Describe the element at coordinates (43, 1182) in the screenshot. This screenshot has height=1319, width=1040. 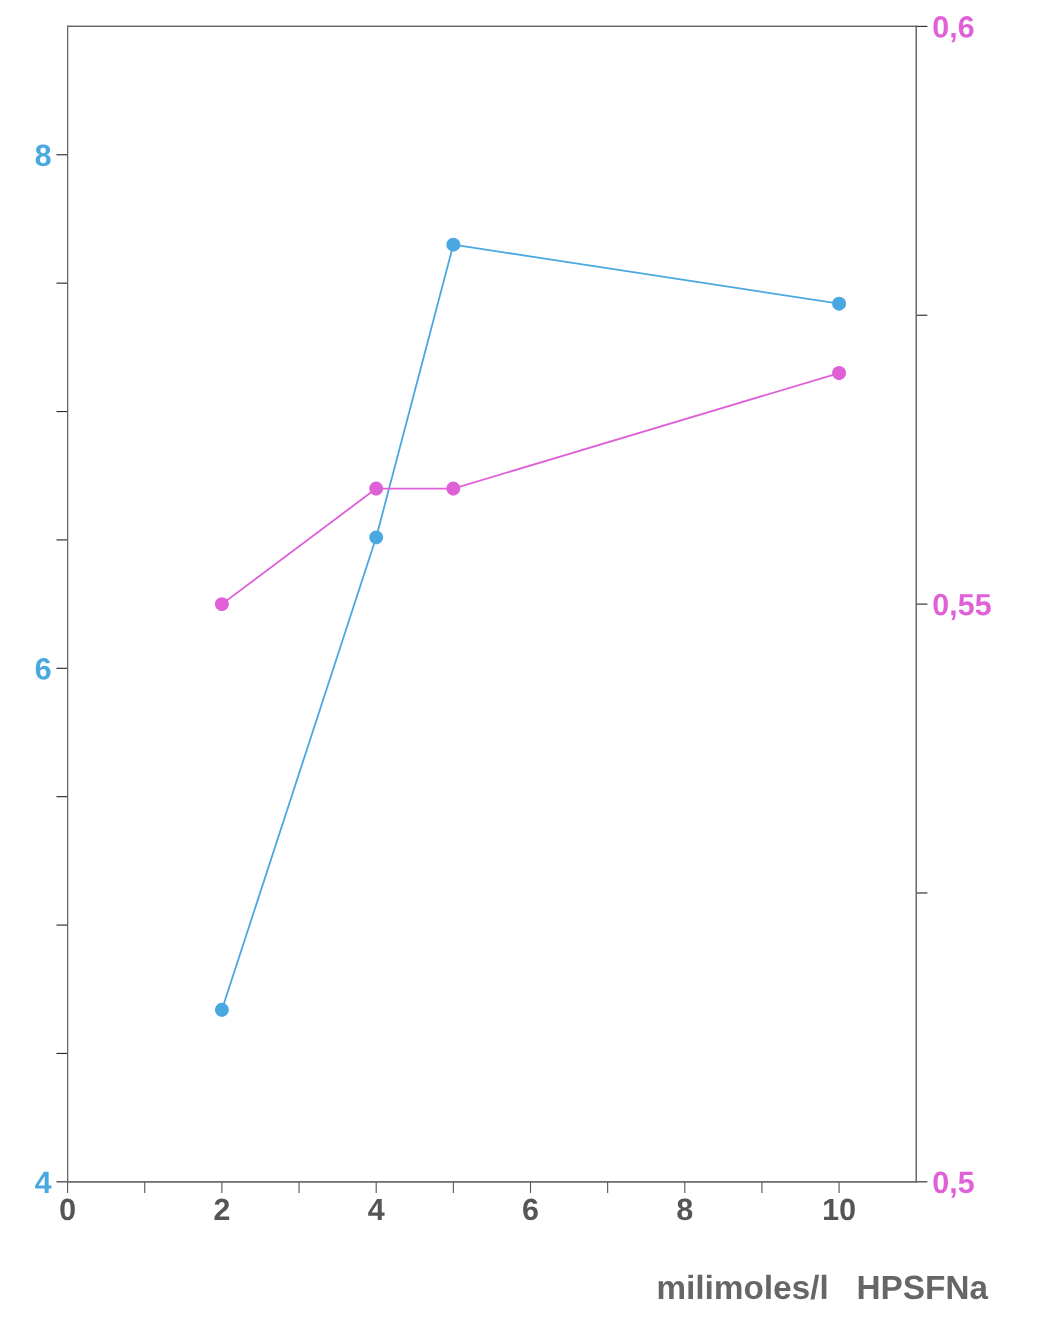
I see `y-tick-label: 4` at that location.